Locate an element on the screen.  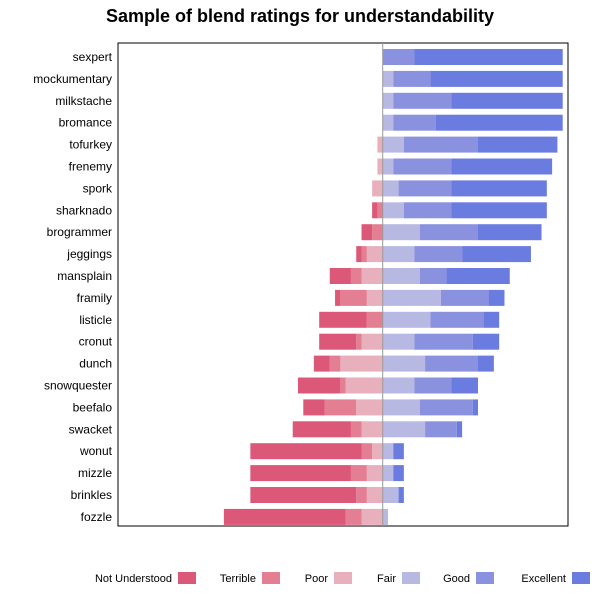
bar-wonut-fair is located at coordinates (388, 451).